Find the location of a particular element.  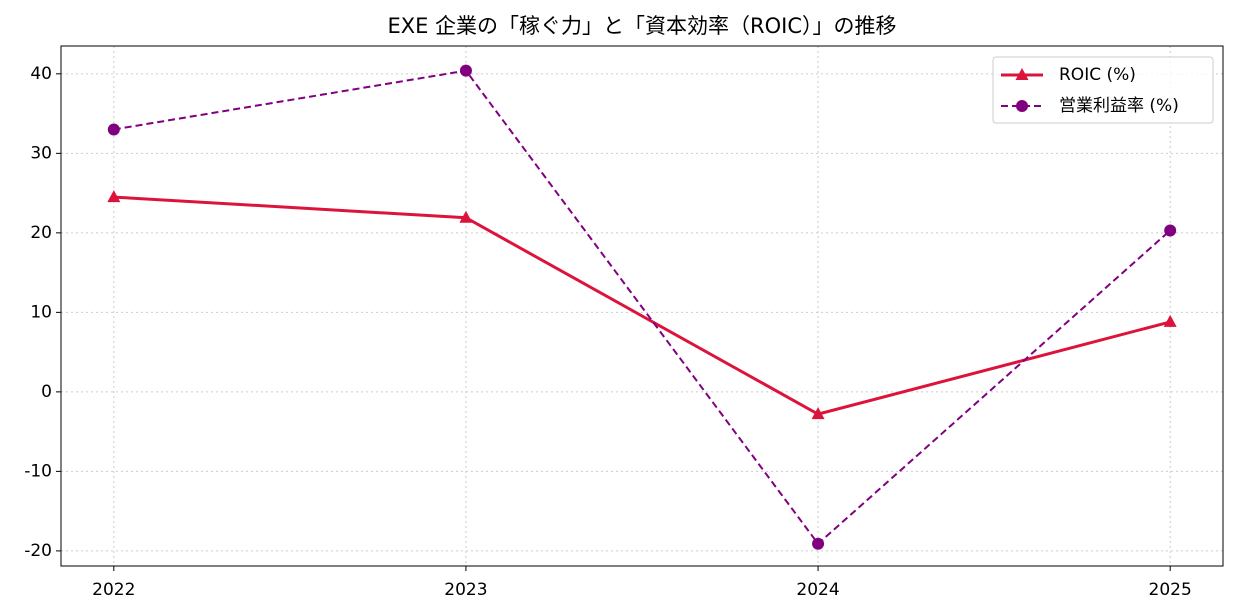

x-tick-label: 2022 is located at coordinates (113, 590).